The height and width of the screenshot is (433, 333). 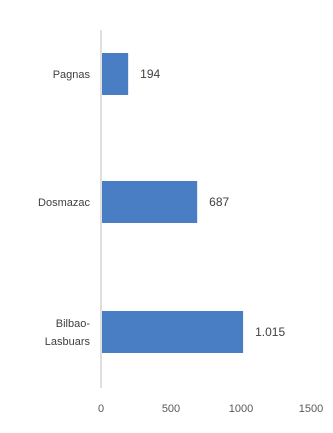 I want to click on x-tick-label: 1500, so click(x=311, y=409).